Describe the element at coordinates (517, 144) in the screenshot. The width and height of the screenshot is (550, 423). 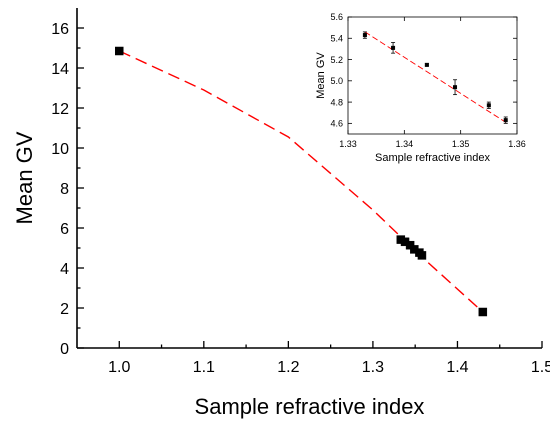
I see `x-tick-label: 1.36` at that location.